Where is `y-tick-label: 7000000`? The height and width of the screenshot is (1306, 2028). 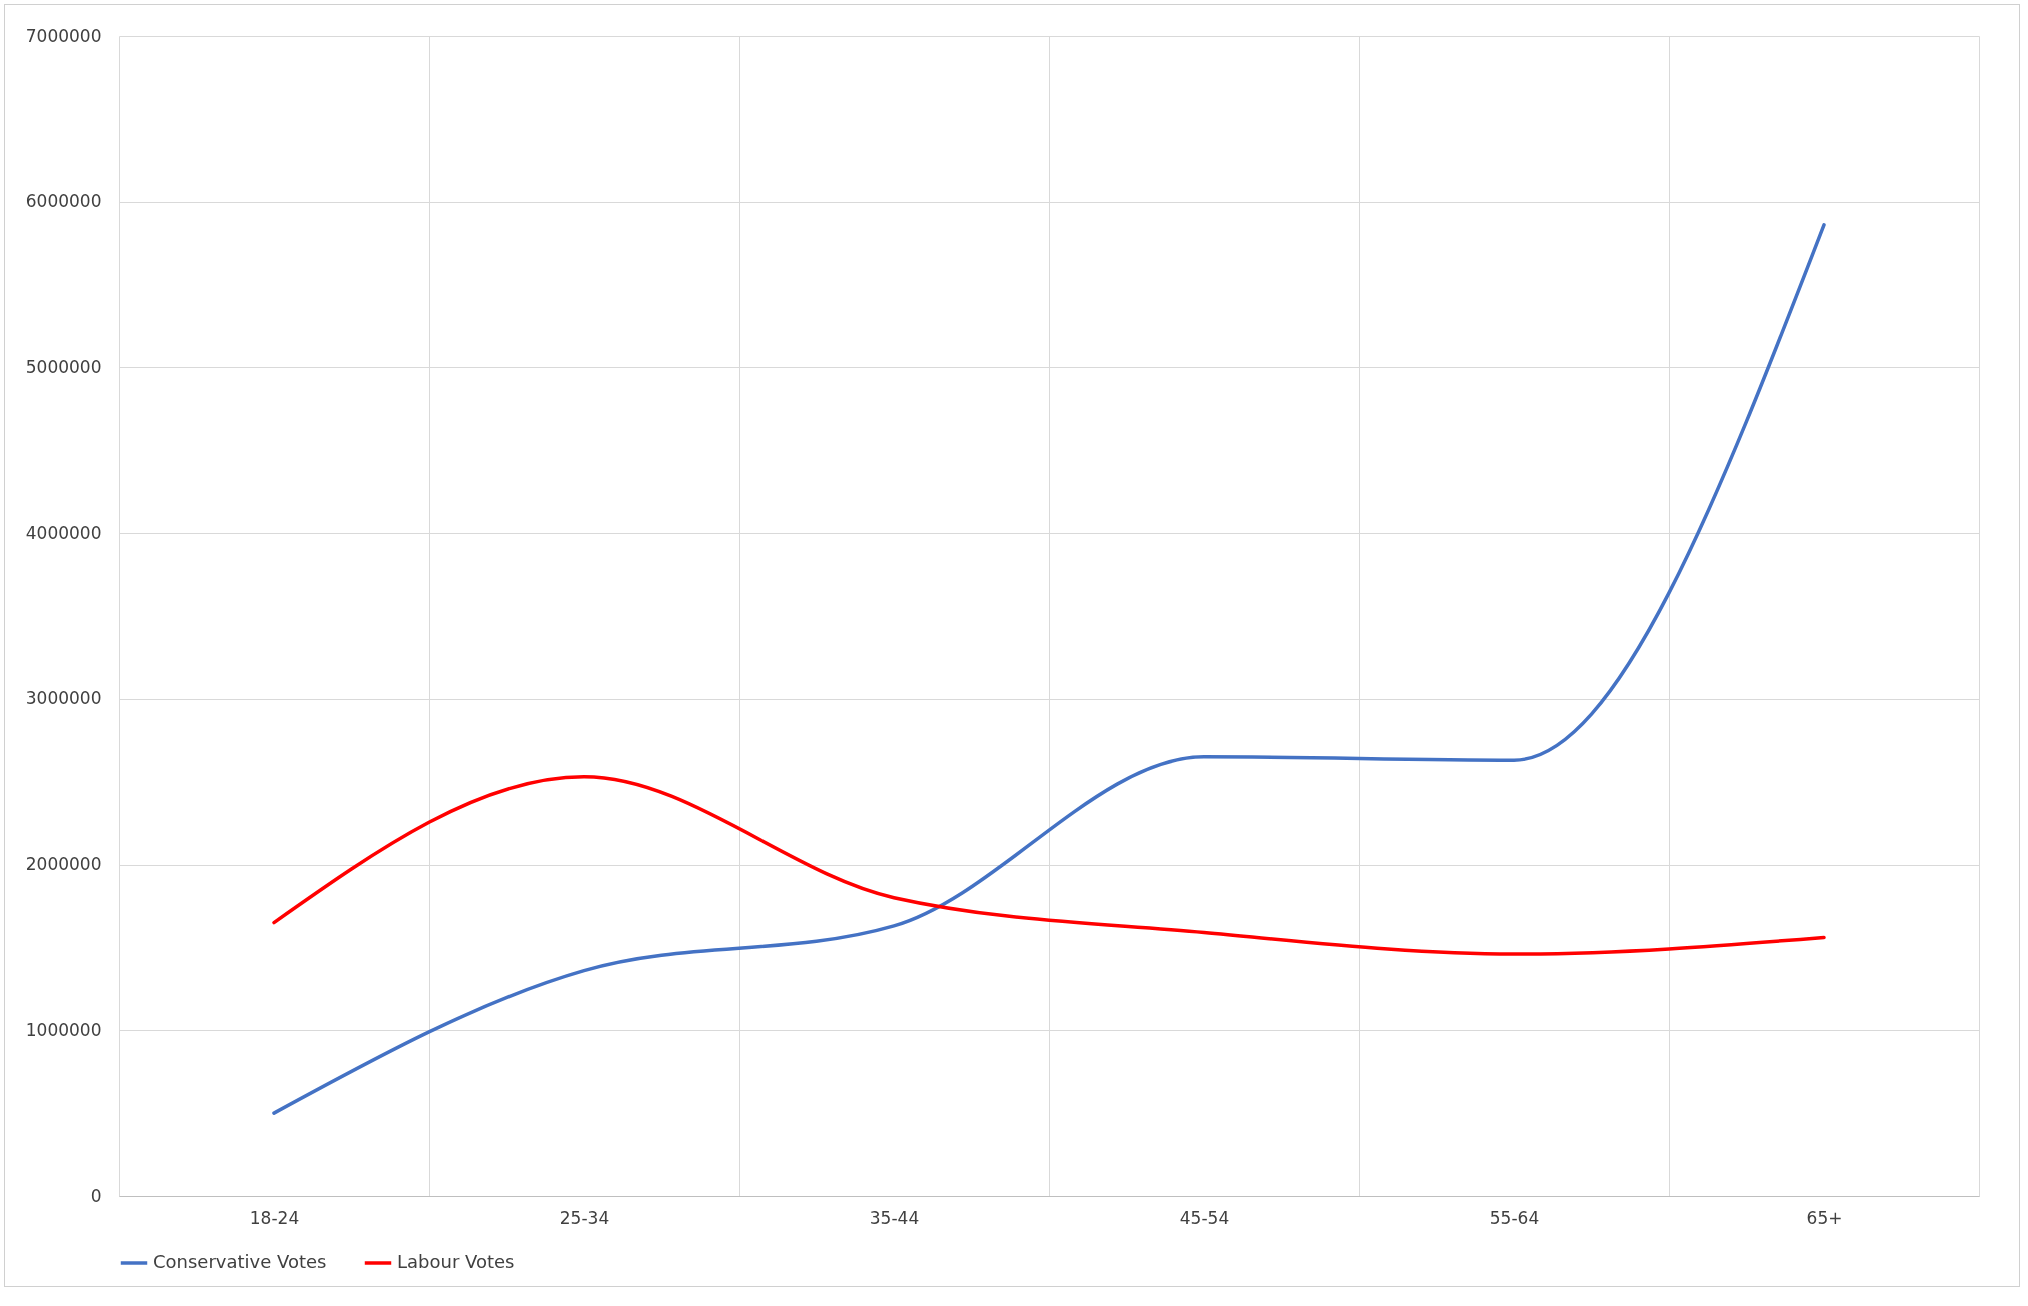 y-tick-label: 7000000 is located at coordinates (63, 35).